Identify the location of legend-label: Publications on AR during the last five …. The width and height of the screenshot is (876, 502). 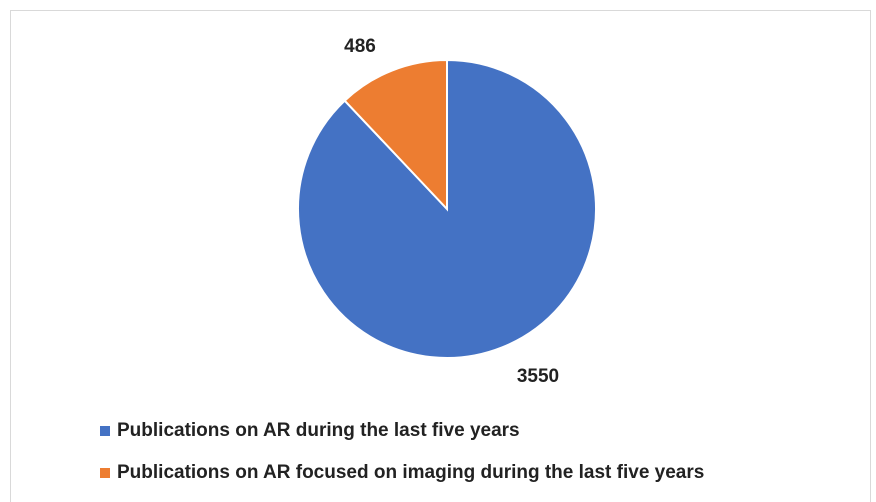
(318, 430).